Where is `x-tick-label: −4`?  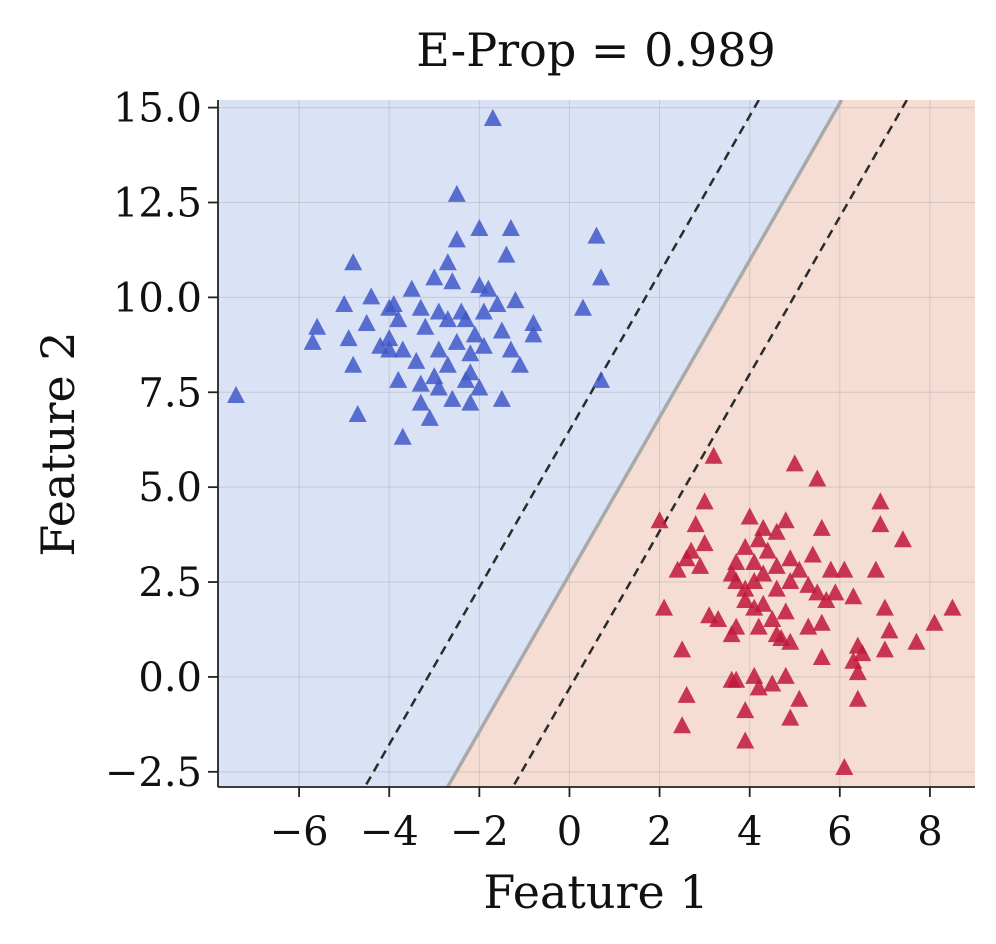 x-tick-label: −4 is located at coordinates (389, 832).